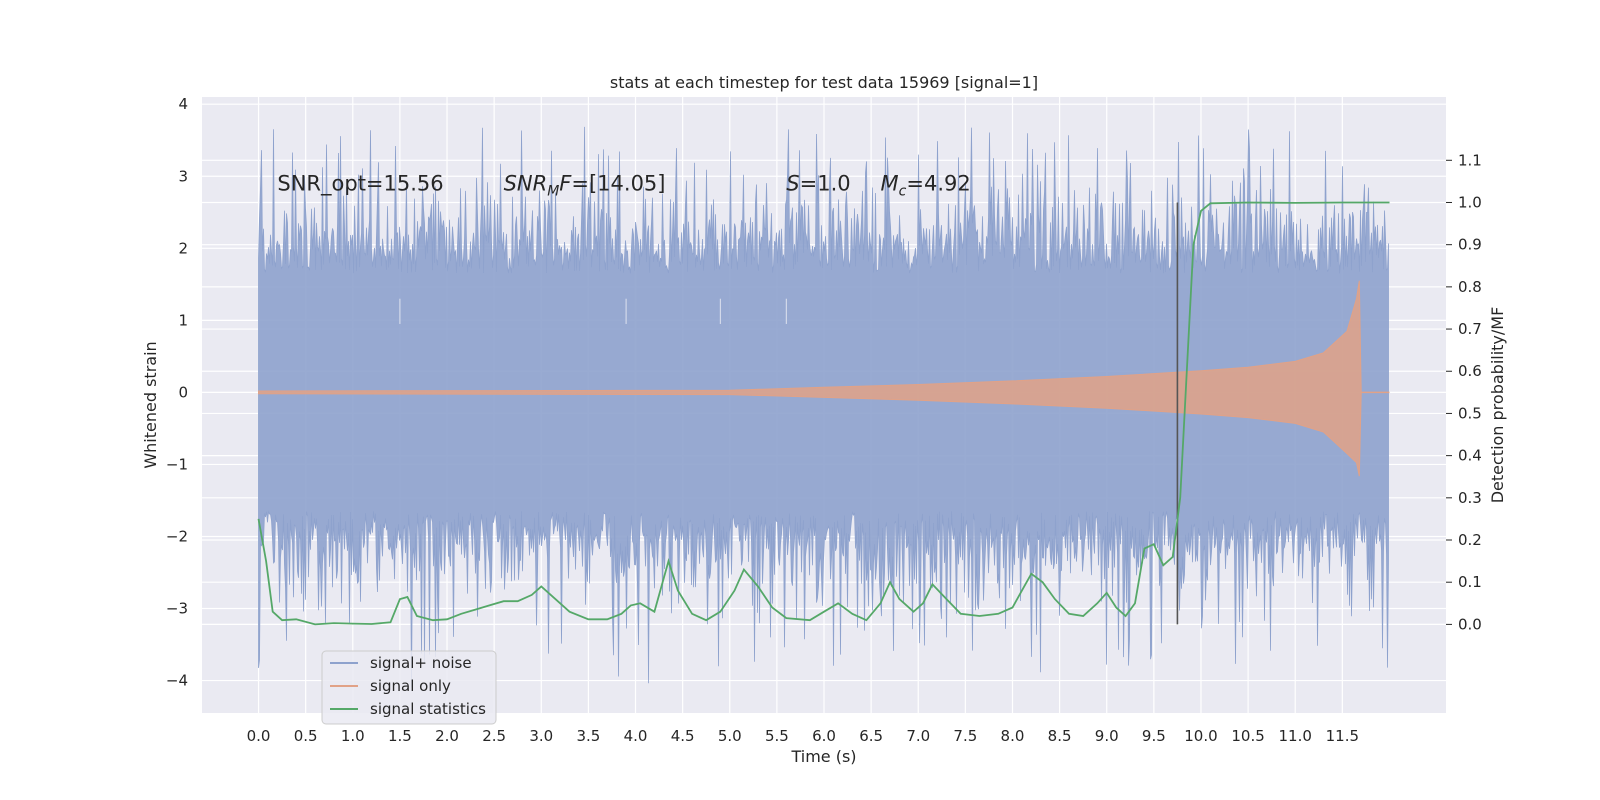 Image resolution: width=1600 pixels, height=800 pixels. Describe the element at coordinates (730, 736) in the screenshot. I see `x-tick-label: 5.0` at that location.